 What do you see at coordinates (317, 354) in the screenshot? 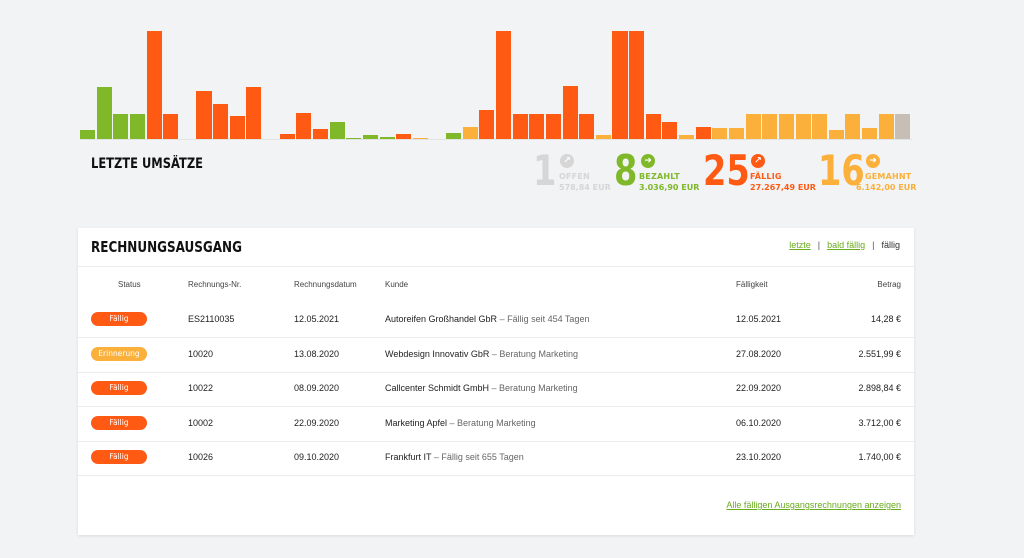
I see `invoice-date: 13.08.2020` at bounding box center [317, 354].